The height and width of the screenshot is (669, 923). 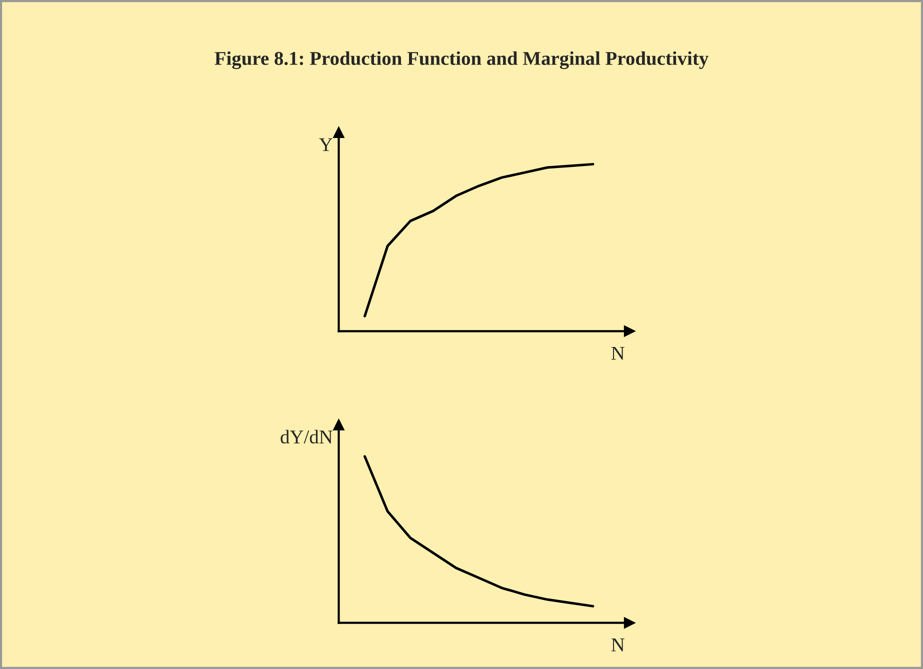 I want to click on y-axis-title: dY/dN, so click(x=306, y=437).